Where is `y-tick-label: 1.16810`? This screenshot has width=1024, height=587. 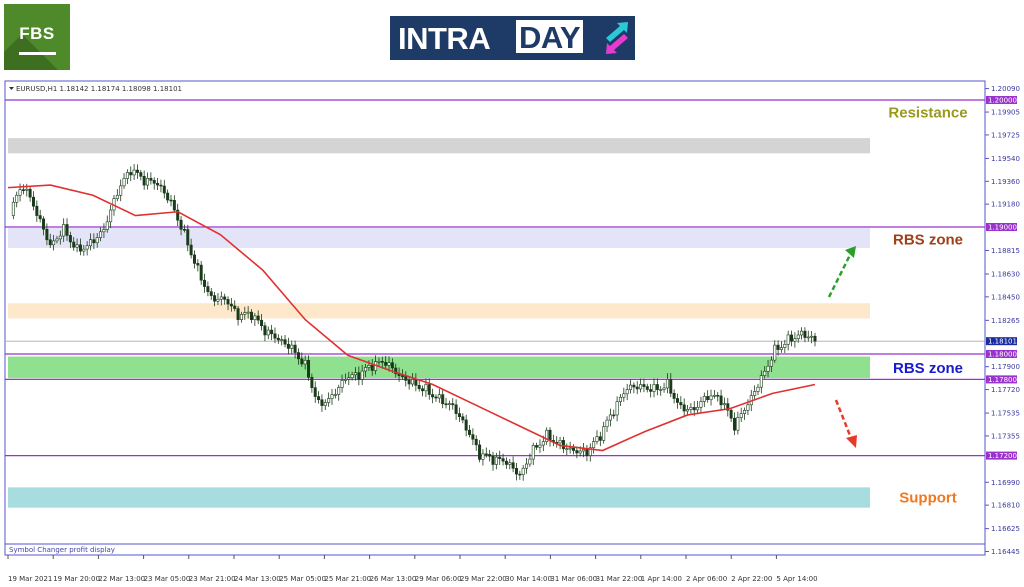
y-tick-label: 1.16810 is located at coordinates (1005, 506).